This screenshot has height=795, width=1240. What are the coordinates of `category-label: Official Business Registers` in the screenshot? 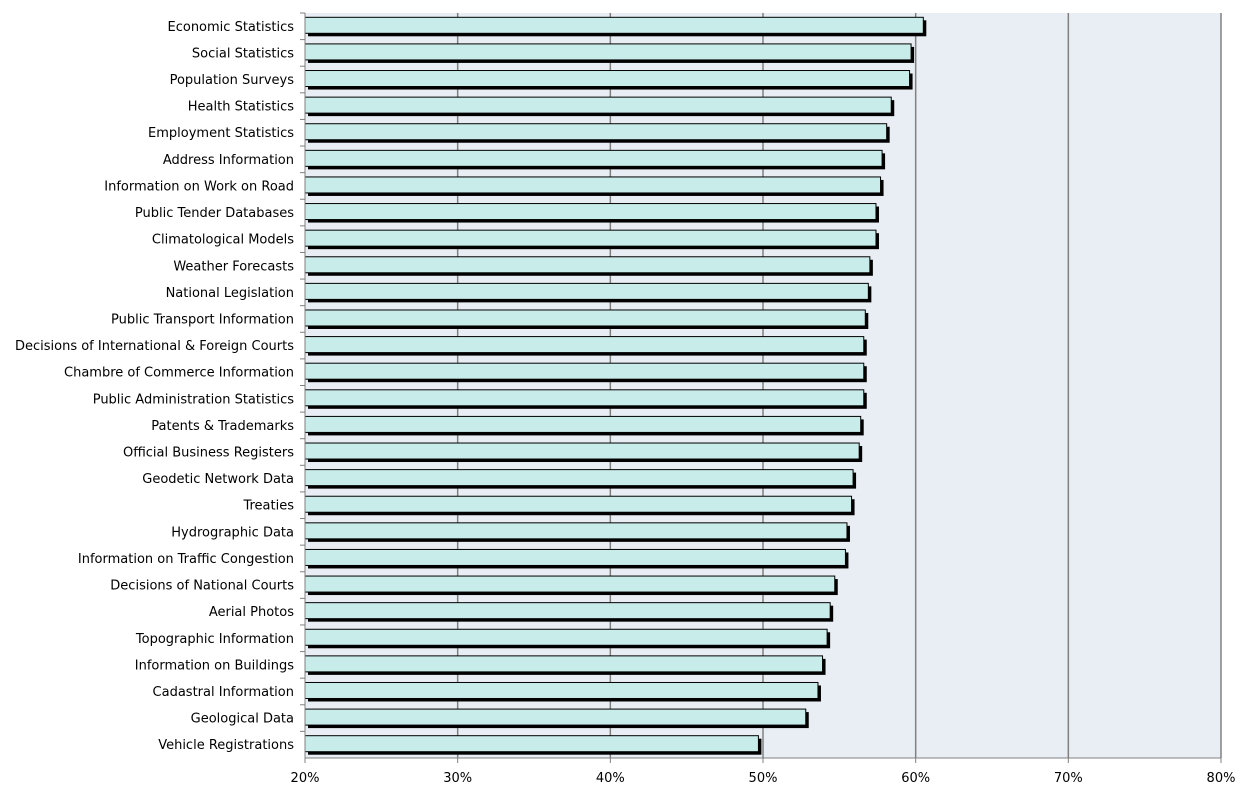 It's located at (208, 453).